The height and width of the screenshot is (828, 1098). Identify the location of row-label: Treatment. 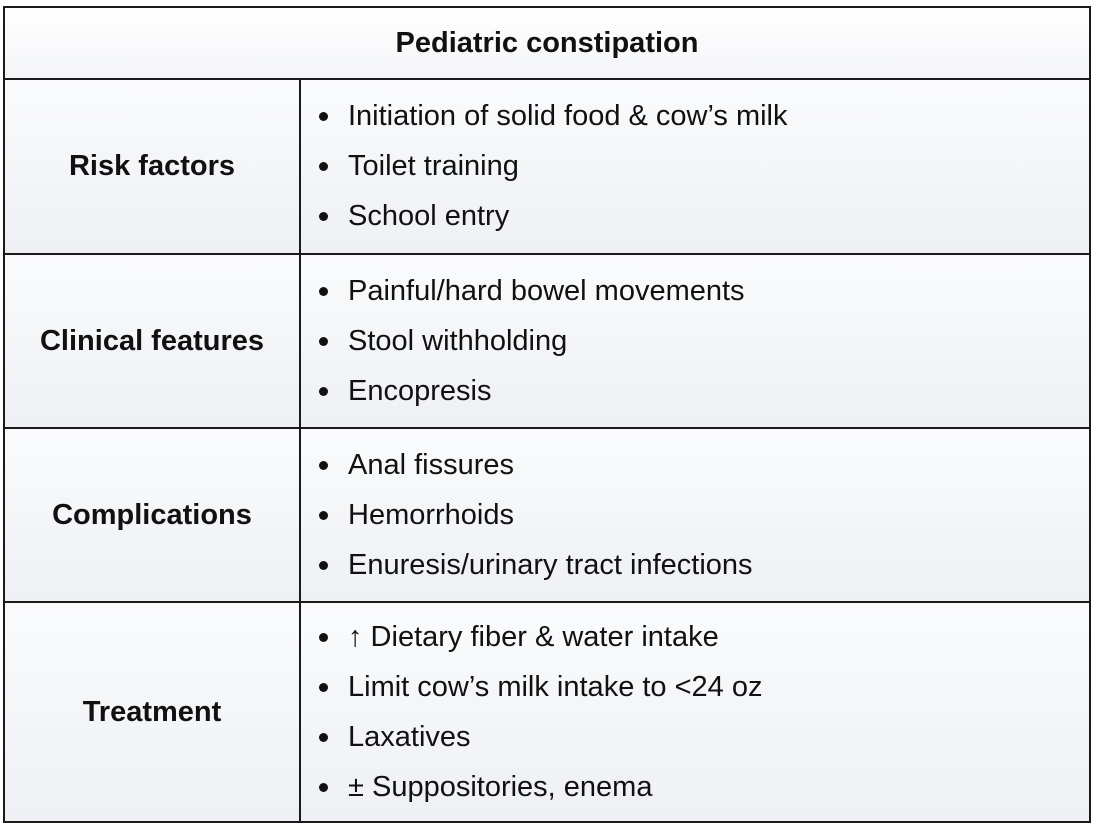
(153, 712).